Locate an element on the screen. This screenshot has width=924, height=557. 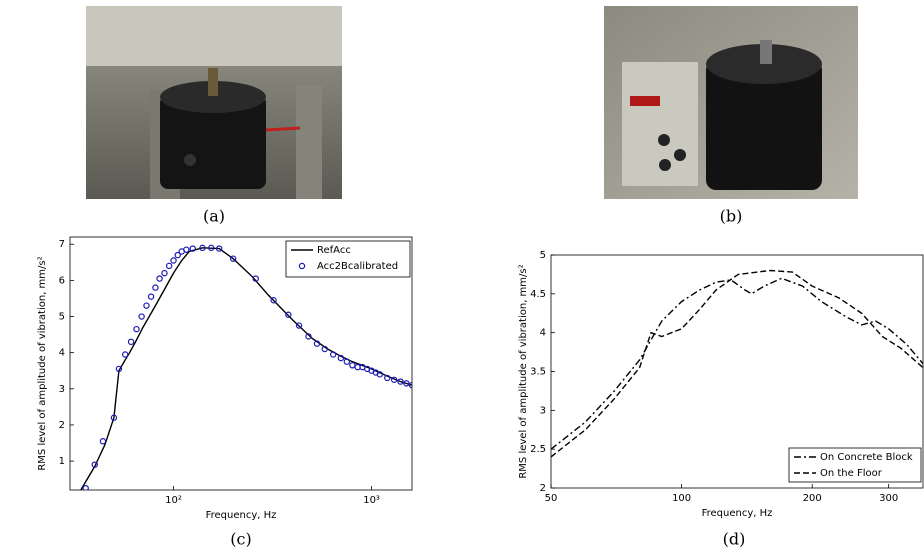
x-tick-label: 10³ is located at coordinates (371, 500).